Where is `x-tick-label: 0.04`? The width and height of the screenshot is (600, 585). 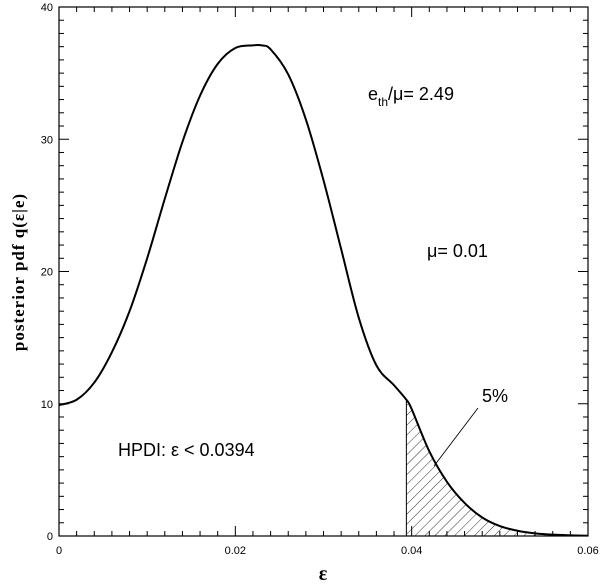 x-tick-label: 0.04 is located at coordinates (411, 551).